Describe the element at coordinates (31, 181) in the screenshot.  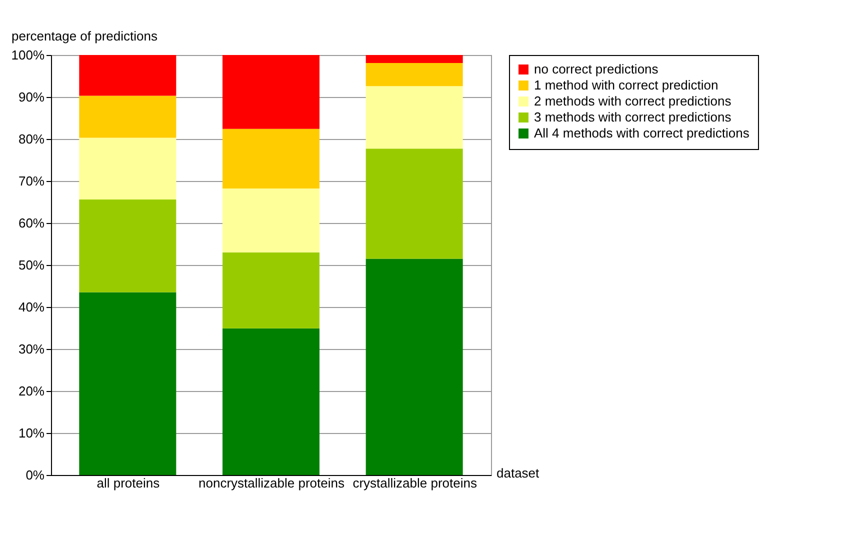
I see `y-tick-label: 70%` at that location.